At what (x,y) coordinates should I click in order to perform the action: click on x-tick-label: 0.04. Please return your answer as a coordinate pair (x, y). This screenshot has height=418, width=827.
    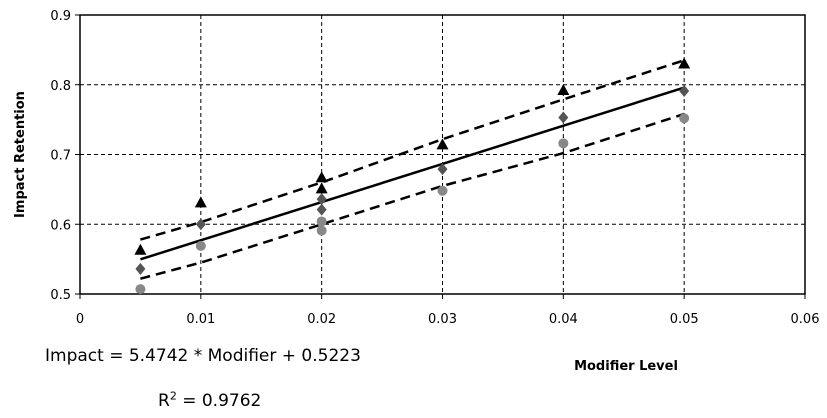
    Looking at the image, I should click on (563, 319).